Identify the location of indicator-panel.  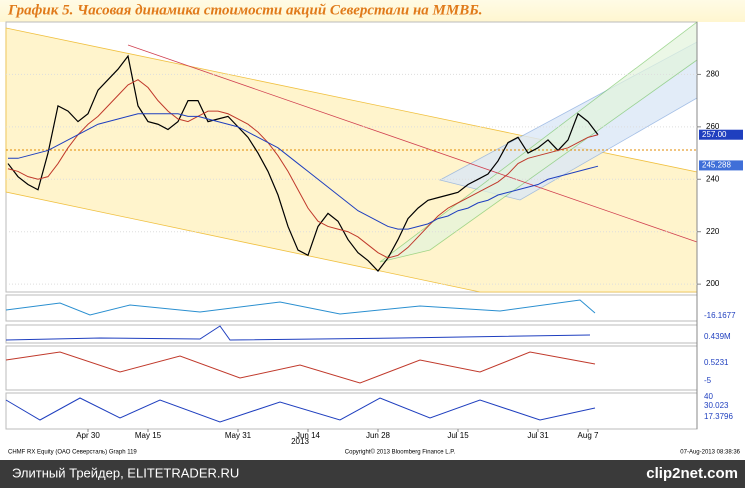
(351, 308).